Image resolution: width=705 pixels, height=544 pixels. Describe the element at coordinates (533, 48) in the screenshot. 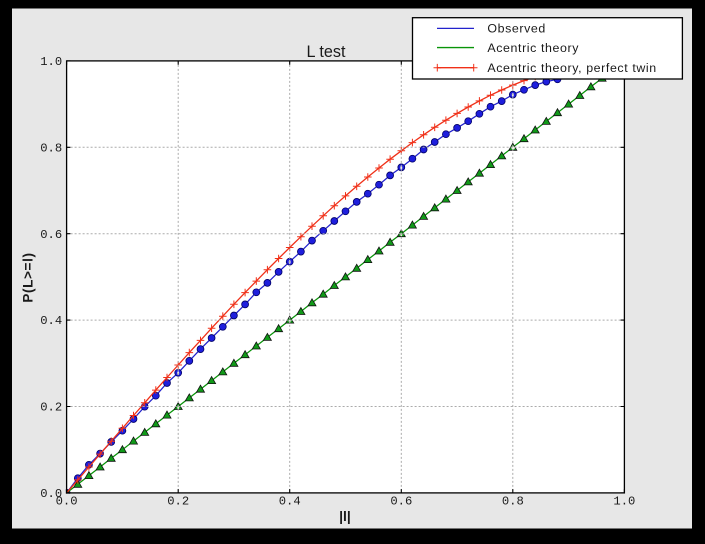

I see `svg-text: Acentric theory` at that location.